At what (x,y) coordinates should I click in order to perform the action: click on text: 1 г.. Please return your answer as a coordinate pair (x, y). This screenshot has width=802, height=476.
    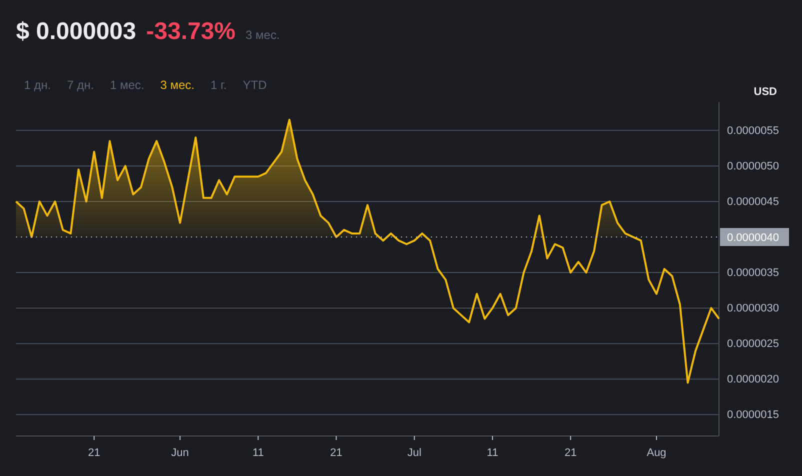
    Looking at the image, I should click on (218, 85).